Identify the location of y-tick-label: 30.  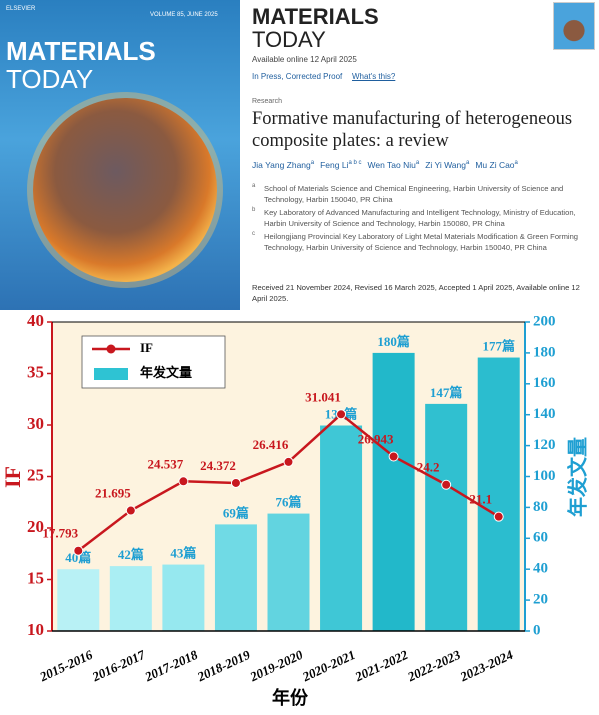
(35, 423).